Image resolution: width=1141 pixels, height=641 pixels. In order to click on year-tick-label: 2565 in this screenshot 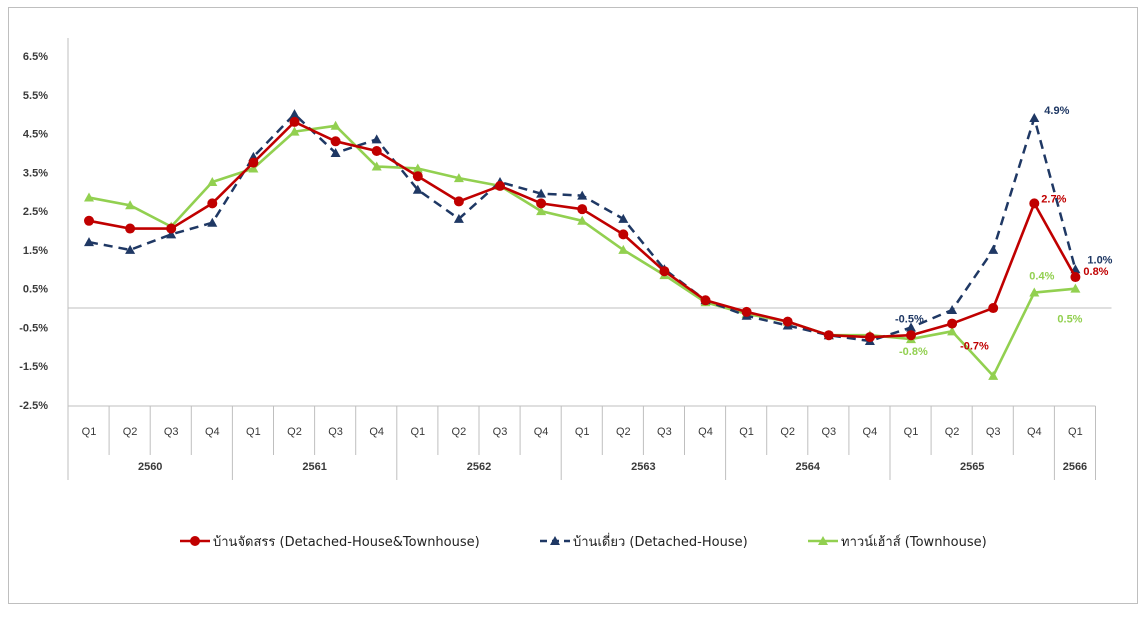, I will do `click(972, 467)`.